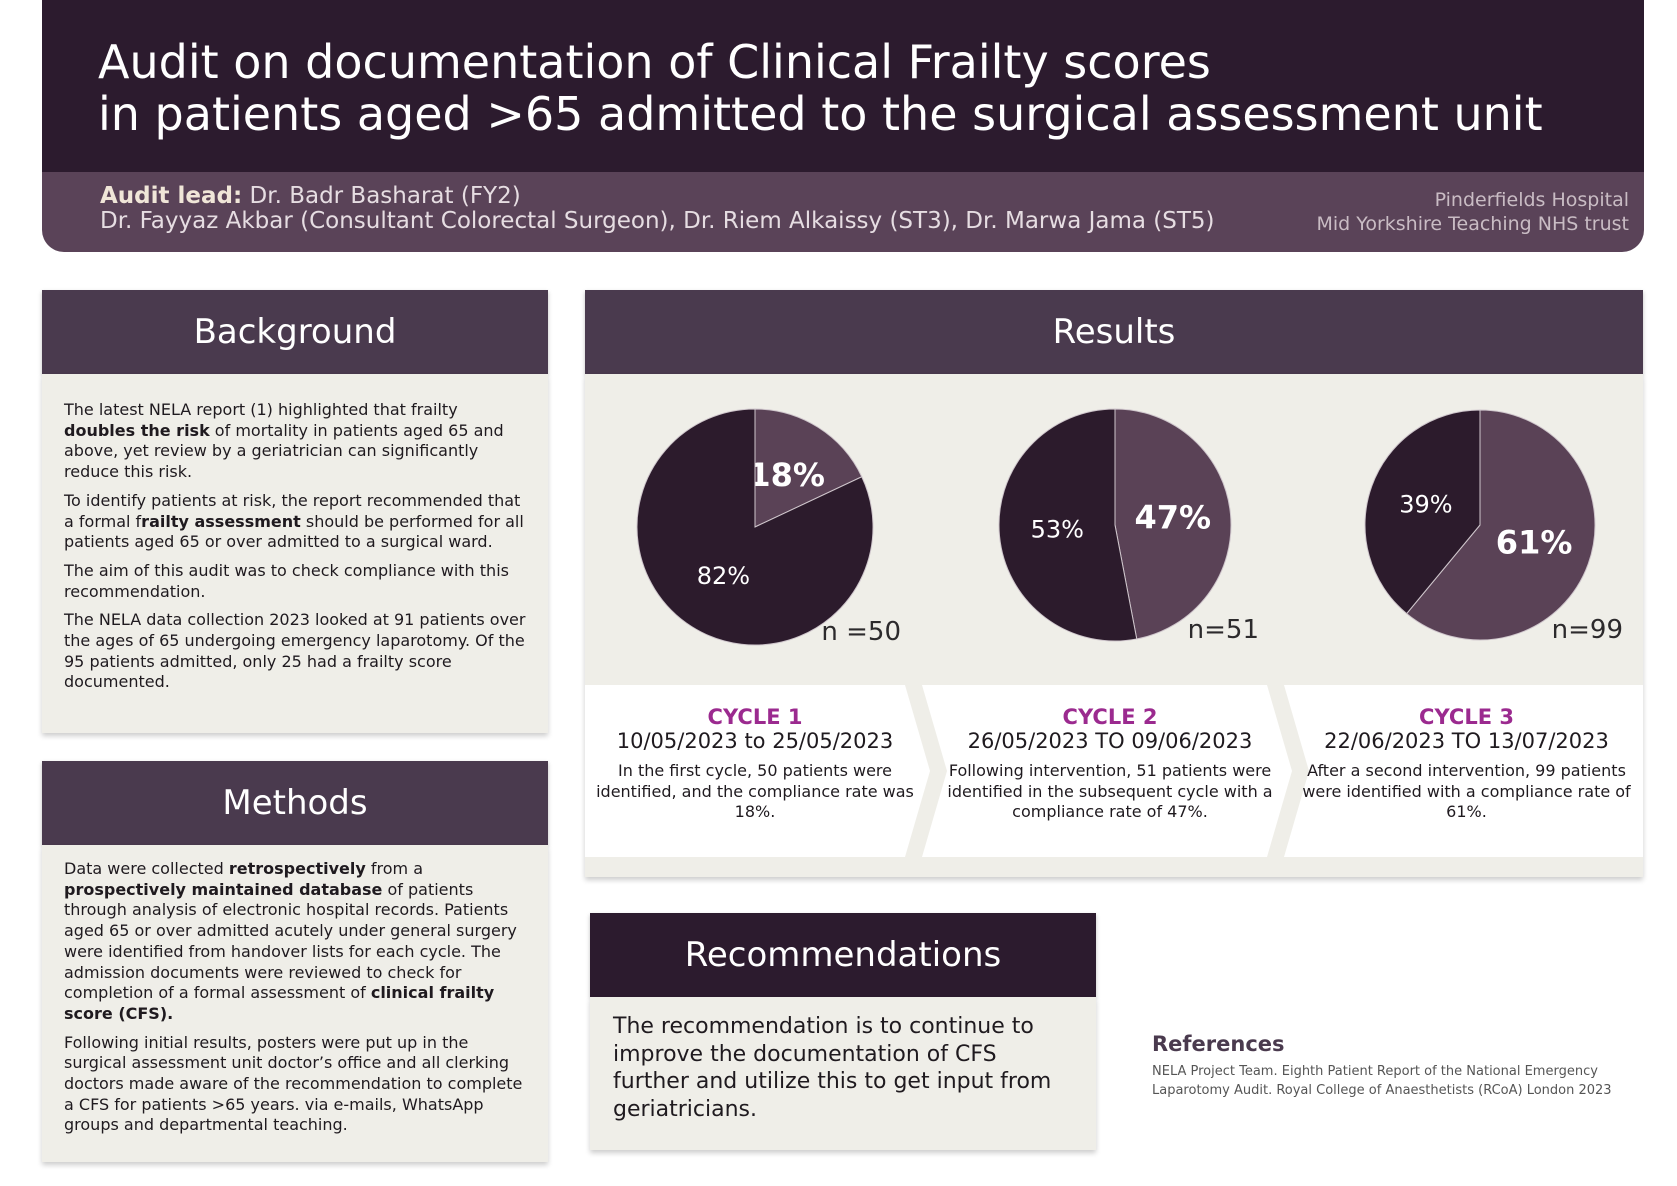 The height and width of the screenshot is (1186, 1677). Describe the element at coordinates (755, 717) in the screenshot. I see `cycle-name: CYCLE 1` at that location.